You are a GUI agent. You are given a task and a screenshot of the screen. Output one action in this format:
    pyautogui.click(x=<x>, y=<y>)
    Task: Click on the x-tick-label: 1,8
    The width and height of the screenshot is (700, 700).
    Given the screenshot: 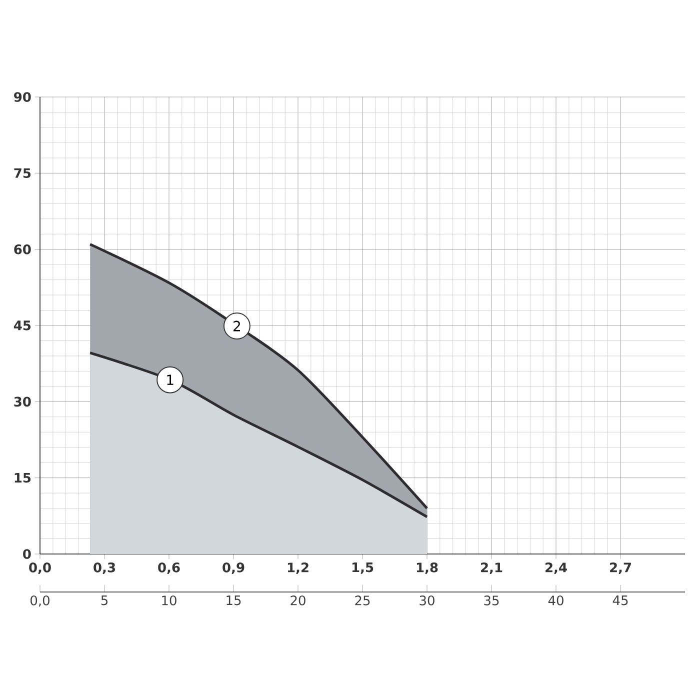 What is the action you would take?
    pyautogui.click(x=427, y=568)
    